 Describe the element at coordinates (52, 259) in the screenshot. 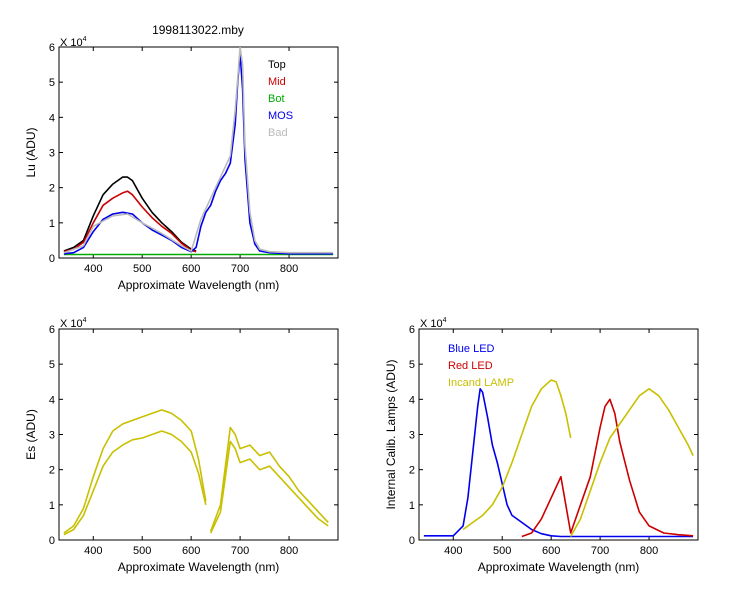

I see `y-tick-label-lu: 0` at that location.